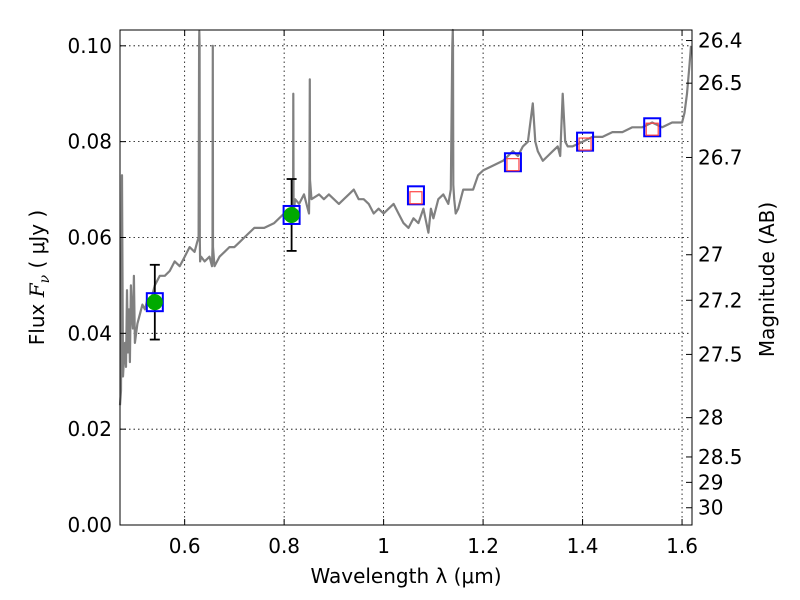  I want to click on mag-tick-label: 26.7, so click(720, 157).